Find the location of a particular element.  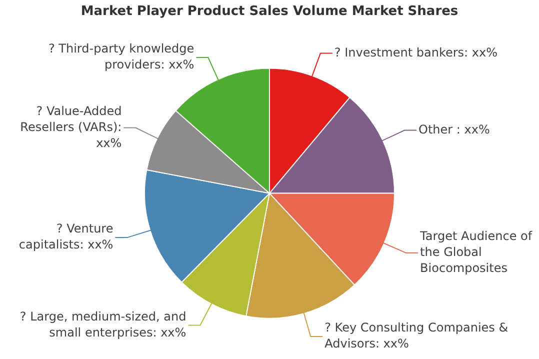

slice-label: Target Audience of the Global Biocomposites is located at coordinates (476, 252).